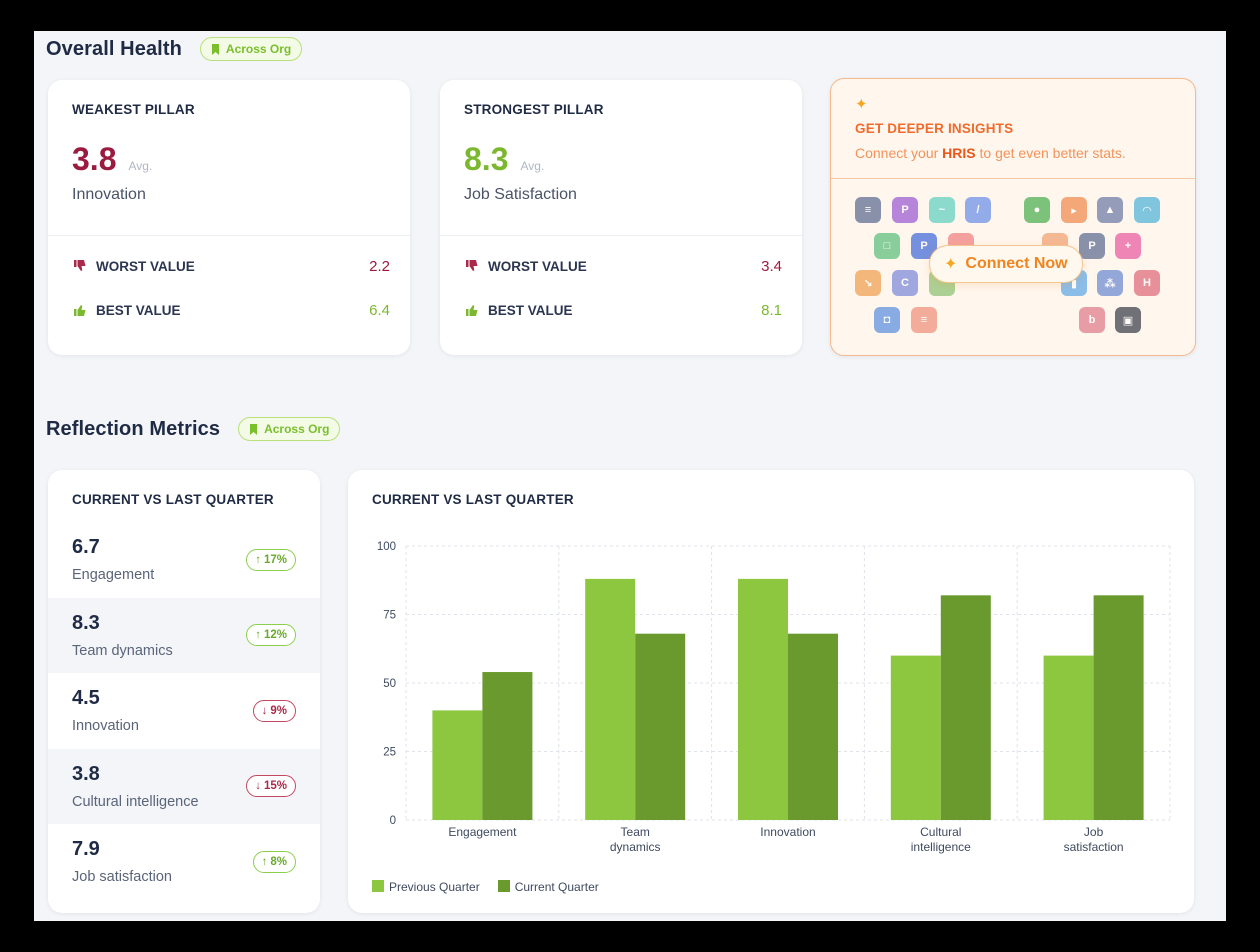 This screenshot has height=952, width=1260. I want to click on integration-logo-1: ≡, so click(868, 210).